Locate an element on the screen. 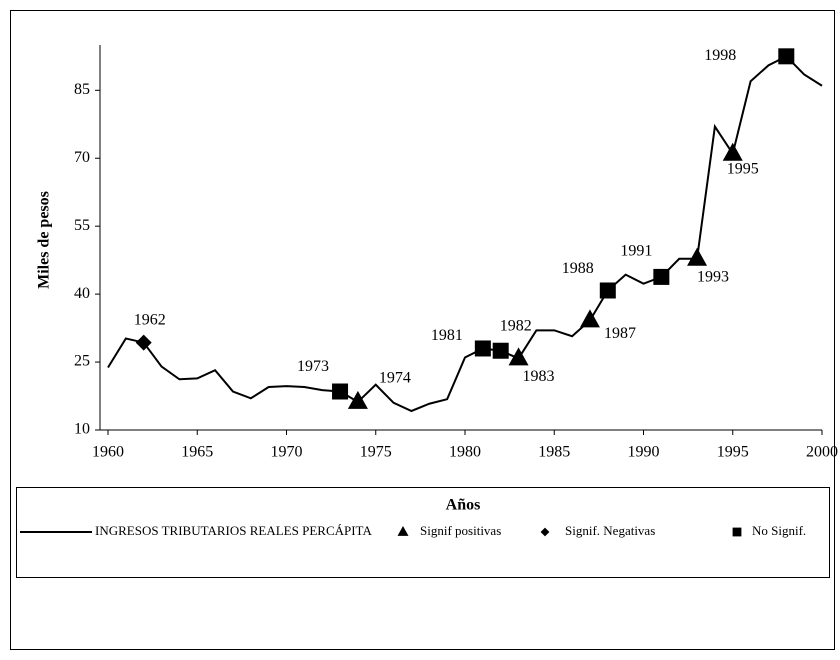  y-axis-title: Miles de pesos is located at coordinates (44, 240).